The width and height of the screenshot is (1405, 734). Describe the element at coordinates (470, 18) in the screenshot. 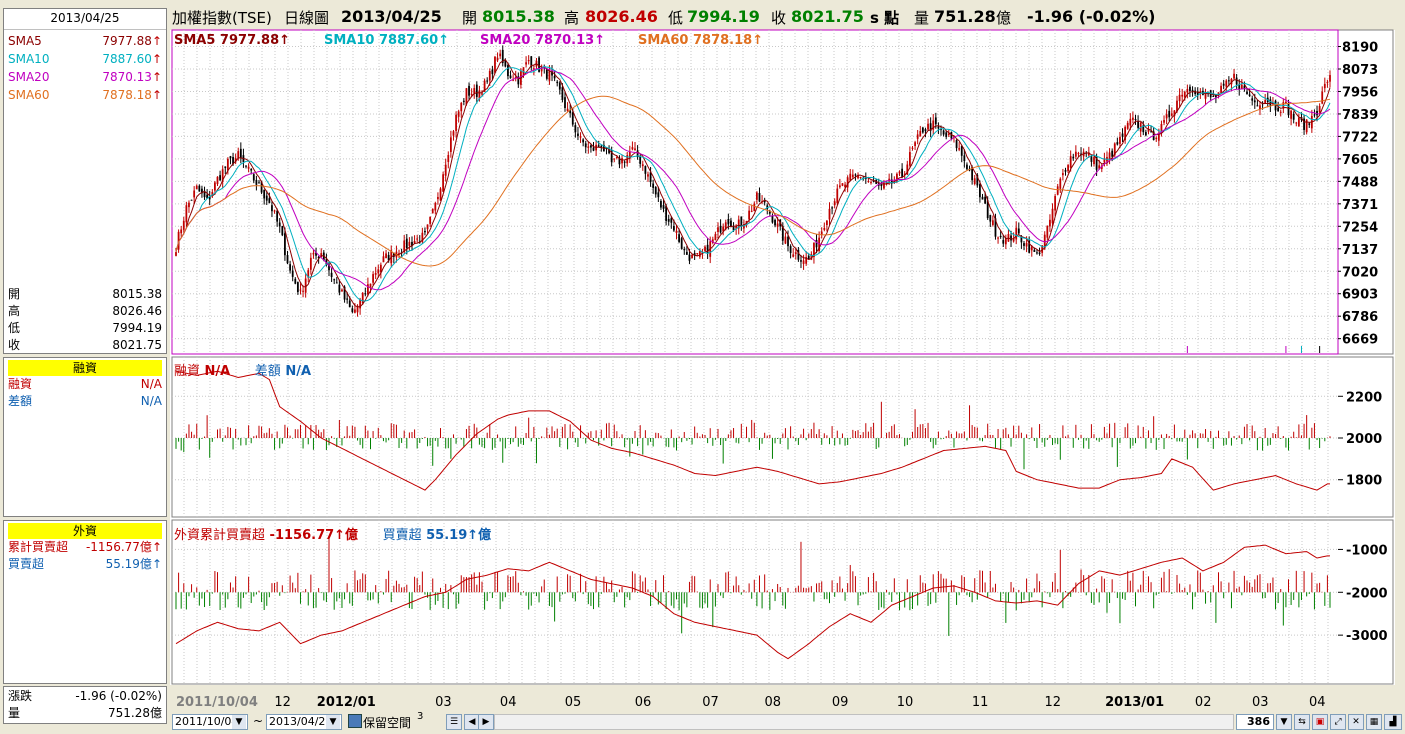

I see `open-label: 開` at that location.